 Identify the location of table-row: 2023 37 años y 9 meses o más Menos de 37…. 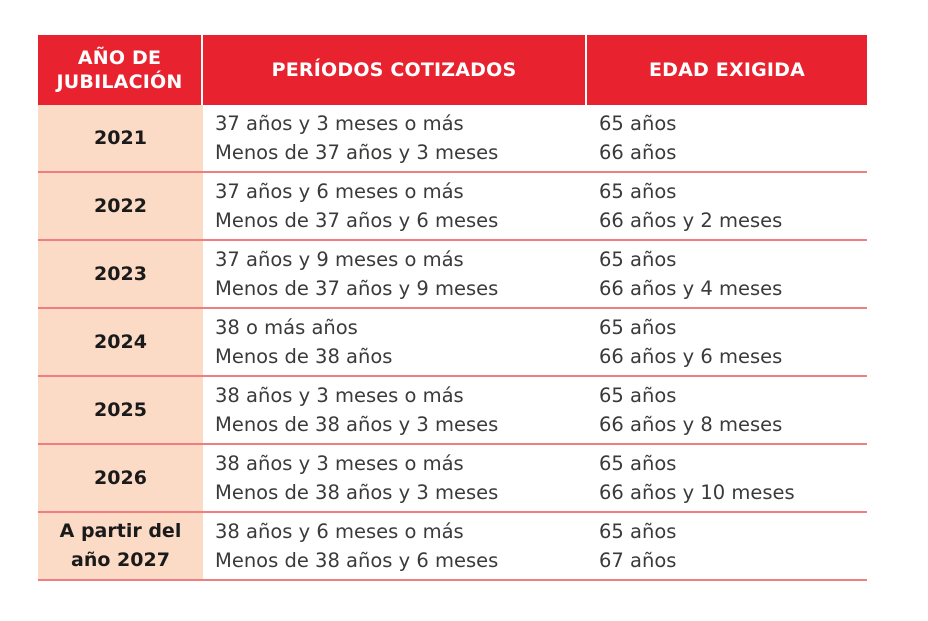
(452, 275).